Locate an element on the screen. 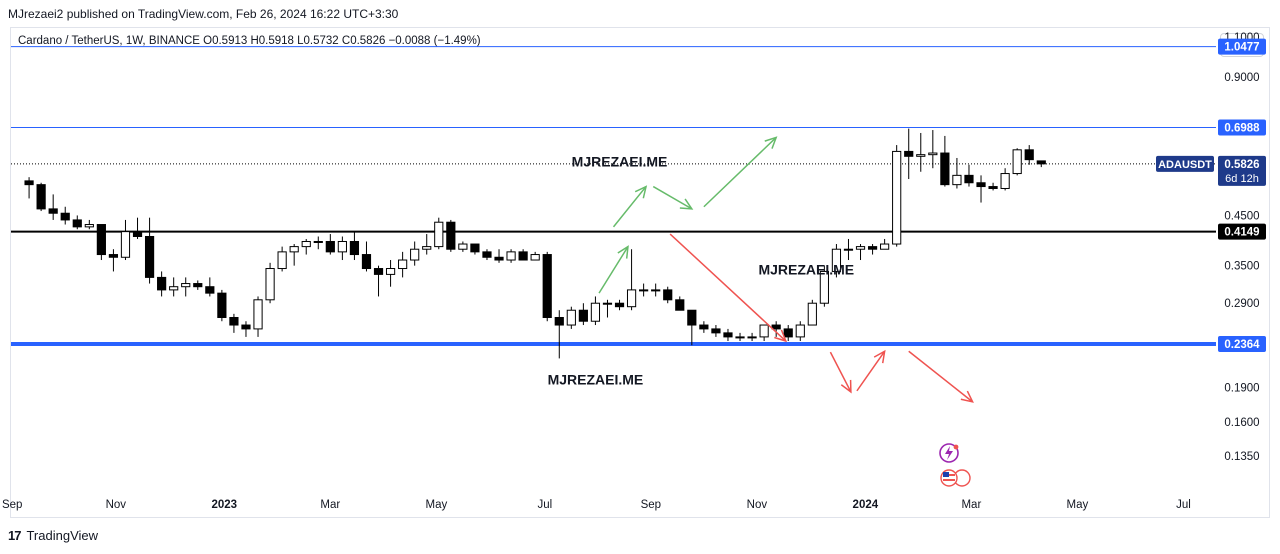 The image size is (1280, 554). watermarks: MJREZAEI.ME MJREZAEI.ME MJREZAEI.ME is located at coordinates (701, 270).